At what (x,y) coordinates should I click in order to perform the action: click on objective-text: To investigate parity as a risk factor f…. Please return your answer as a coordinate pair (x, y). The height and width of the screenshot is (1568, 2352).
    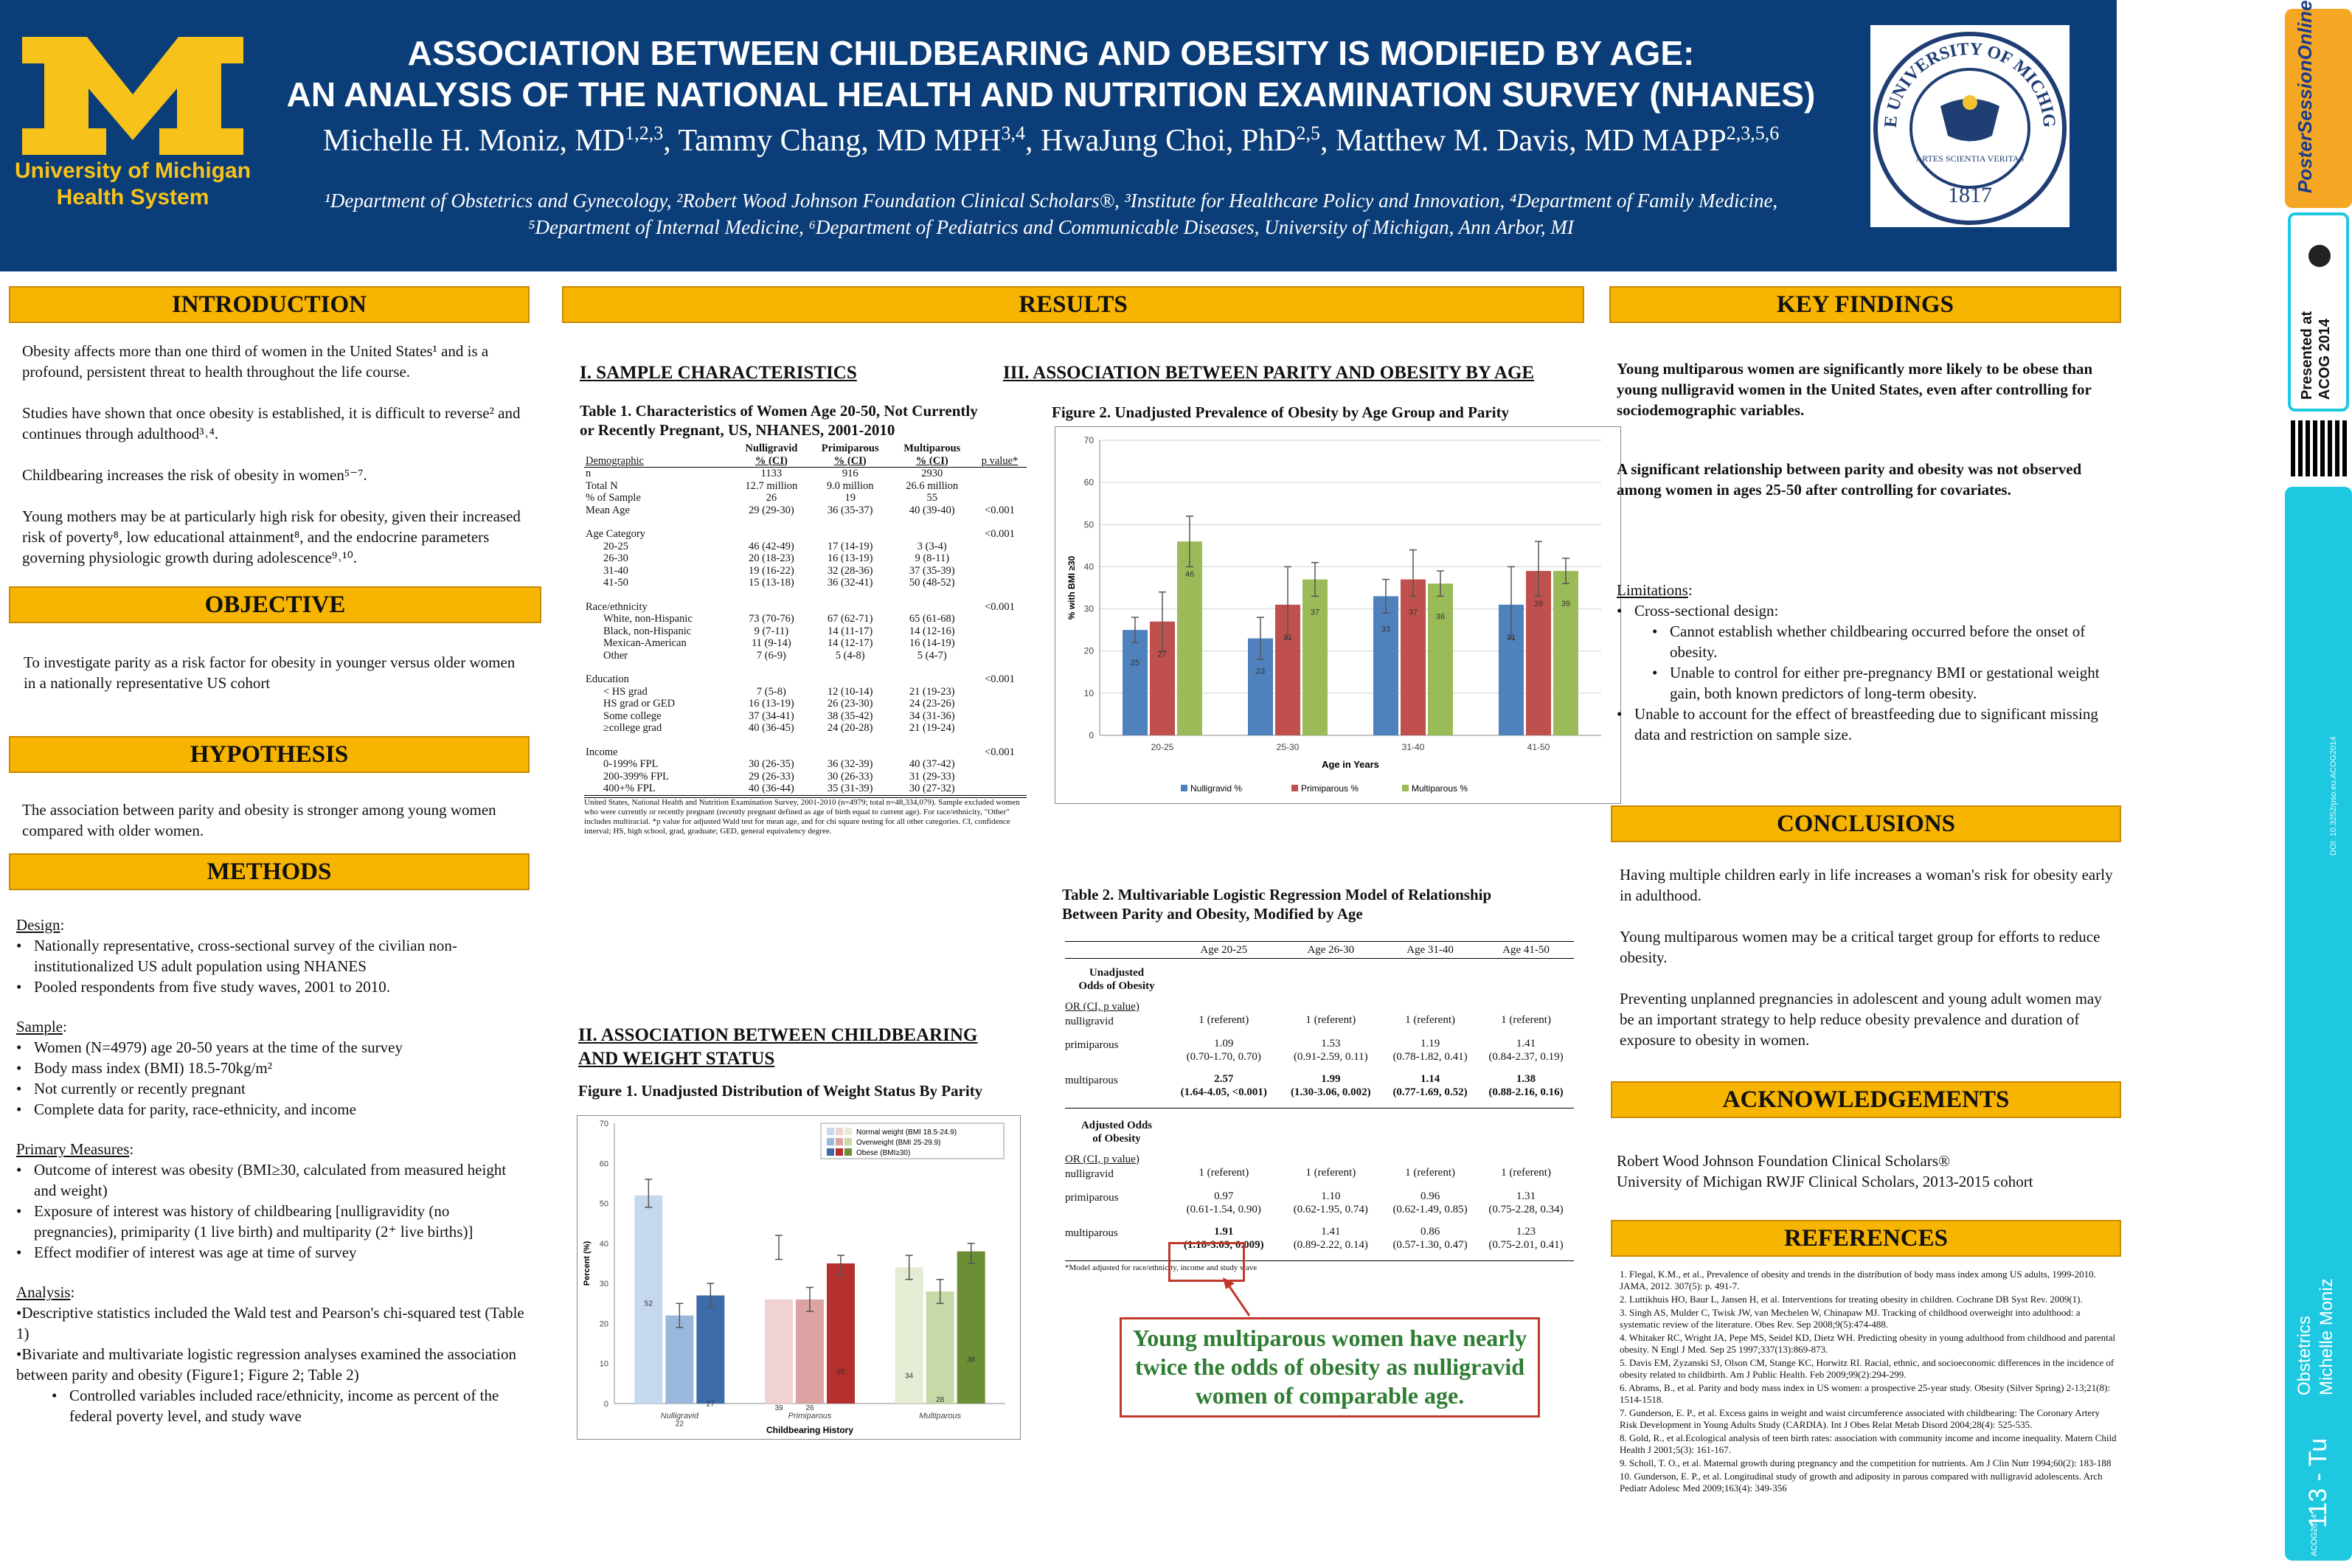
    Looking at the image, I should click on (270, 672).